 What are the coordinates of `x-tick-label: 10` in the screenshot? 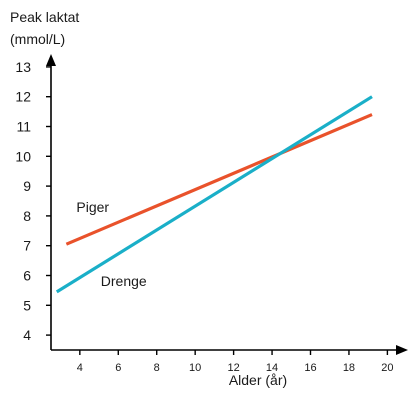 It's located at (195, 368).